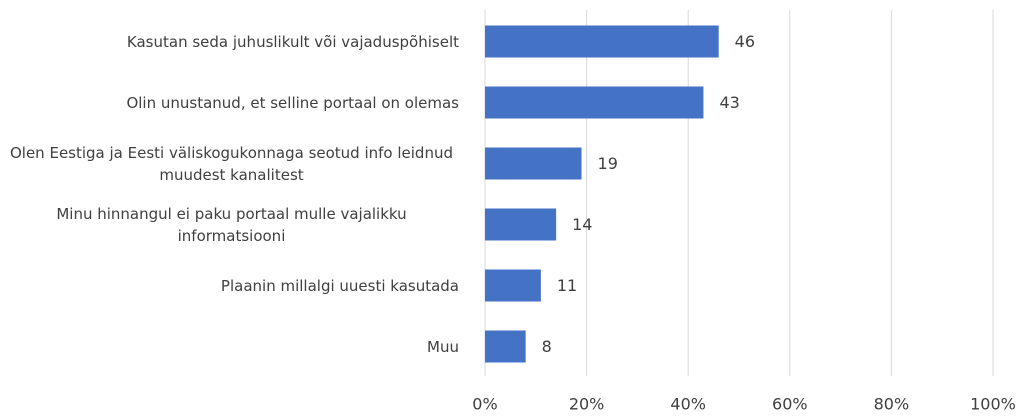 The width and height of the screenshot is (1022, 417). Describe the element at coordinates (484, 404) in the screenshot. I see `x-tick-label: 0%` at that location.